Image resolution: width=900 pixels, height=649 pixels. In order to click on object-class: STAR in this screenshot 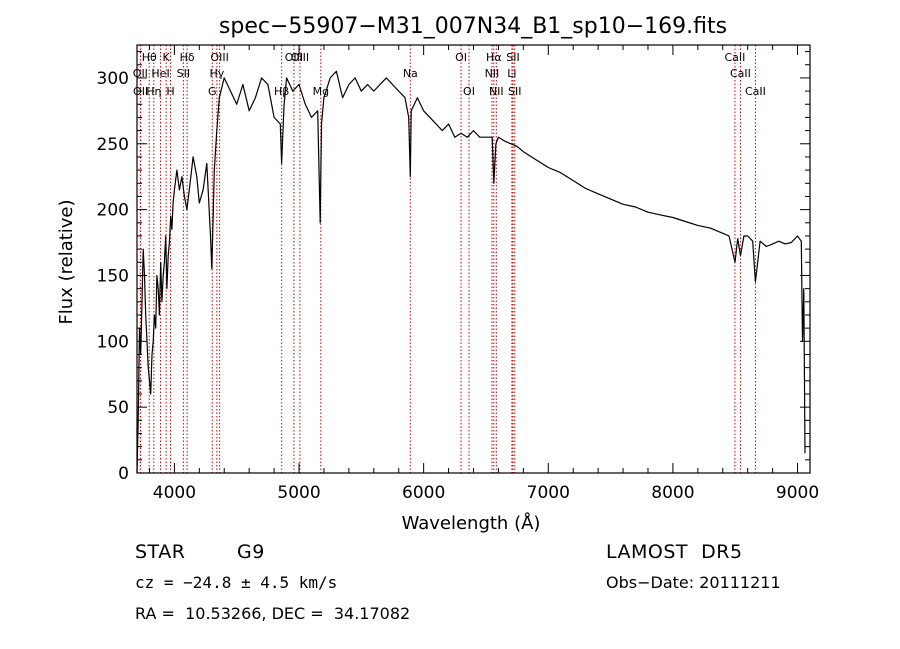, I will do `click(160, 552)`.